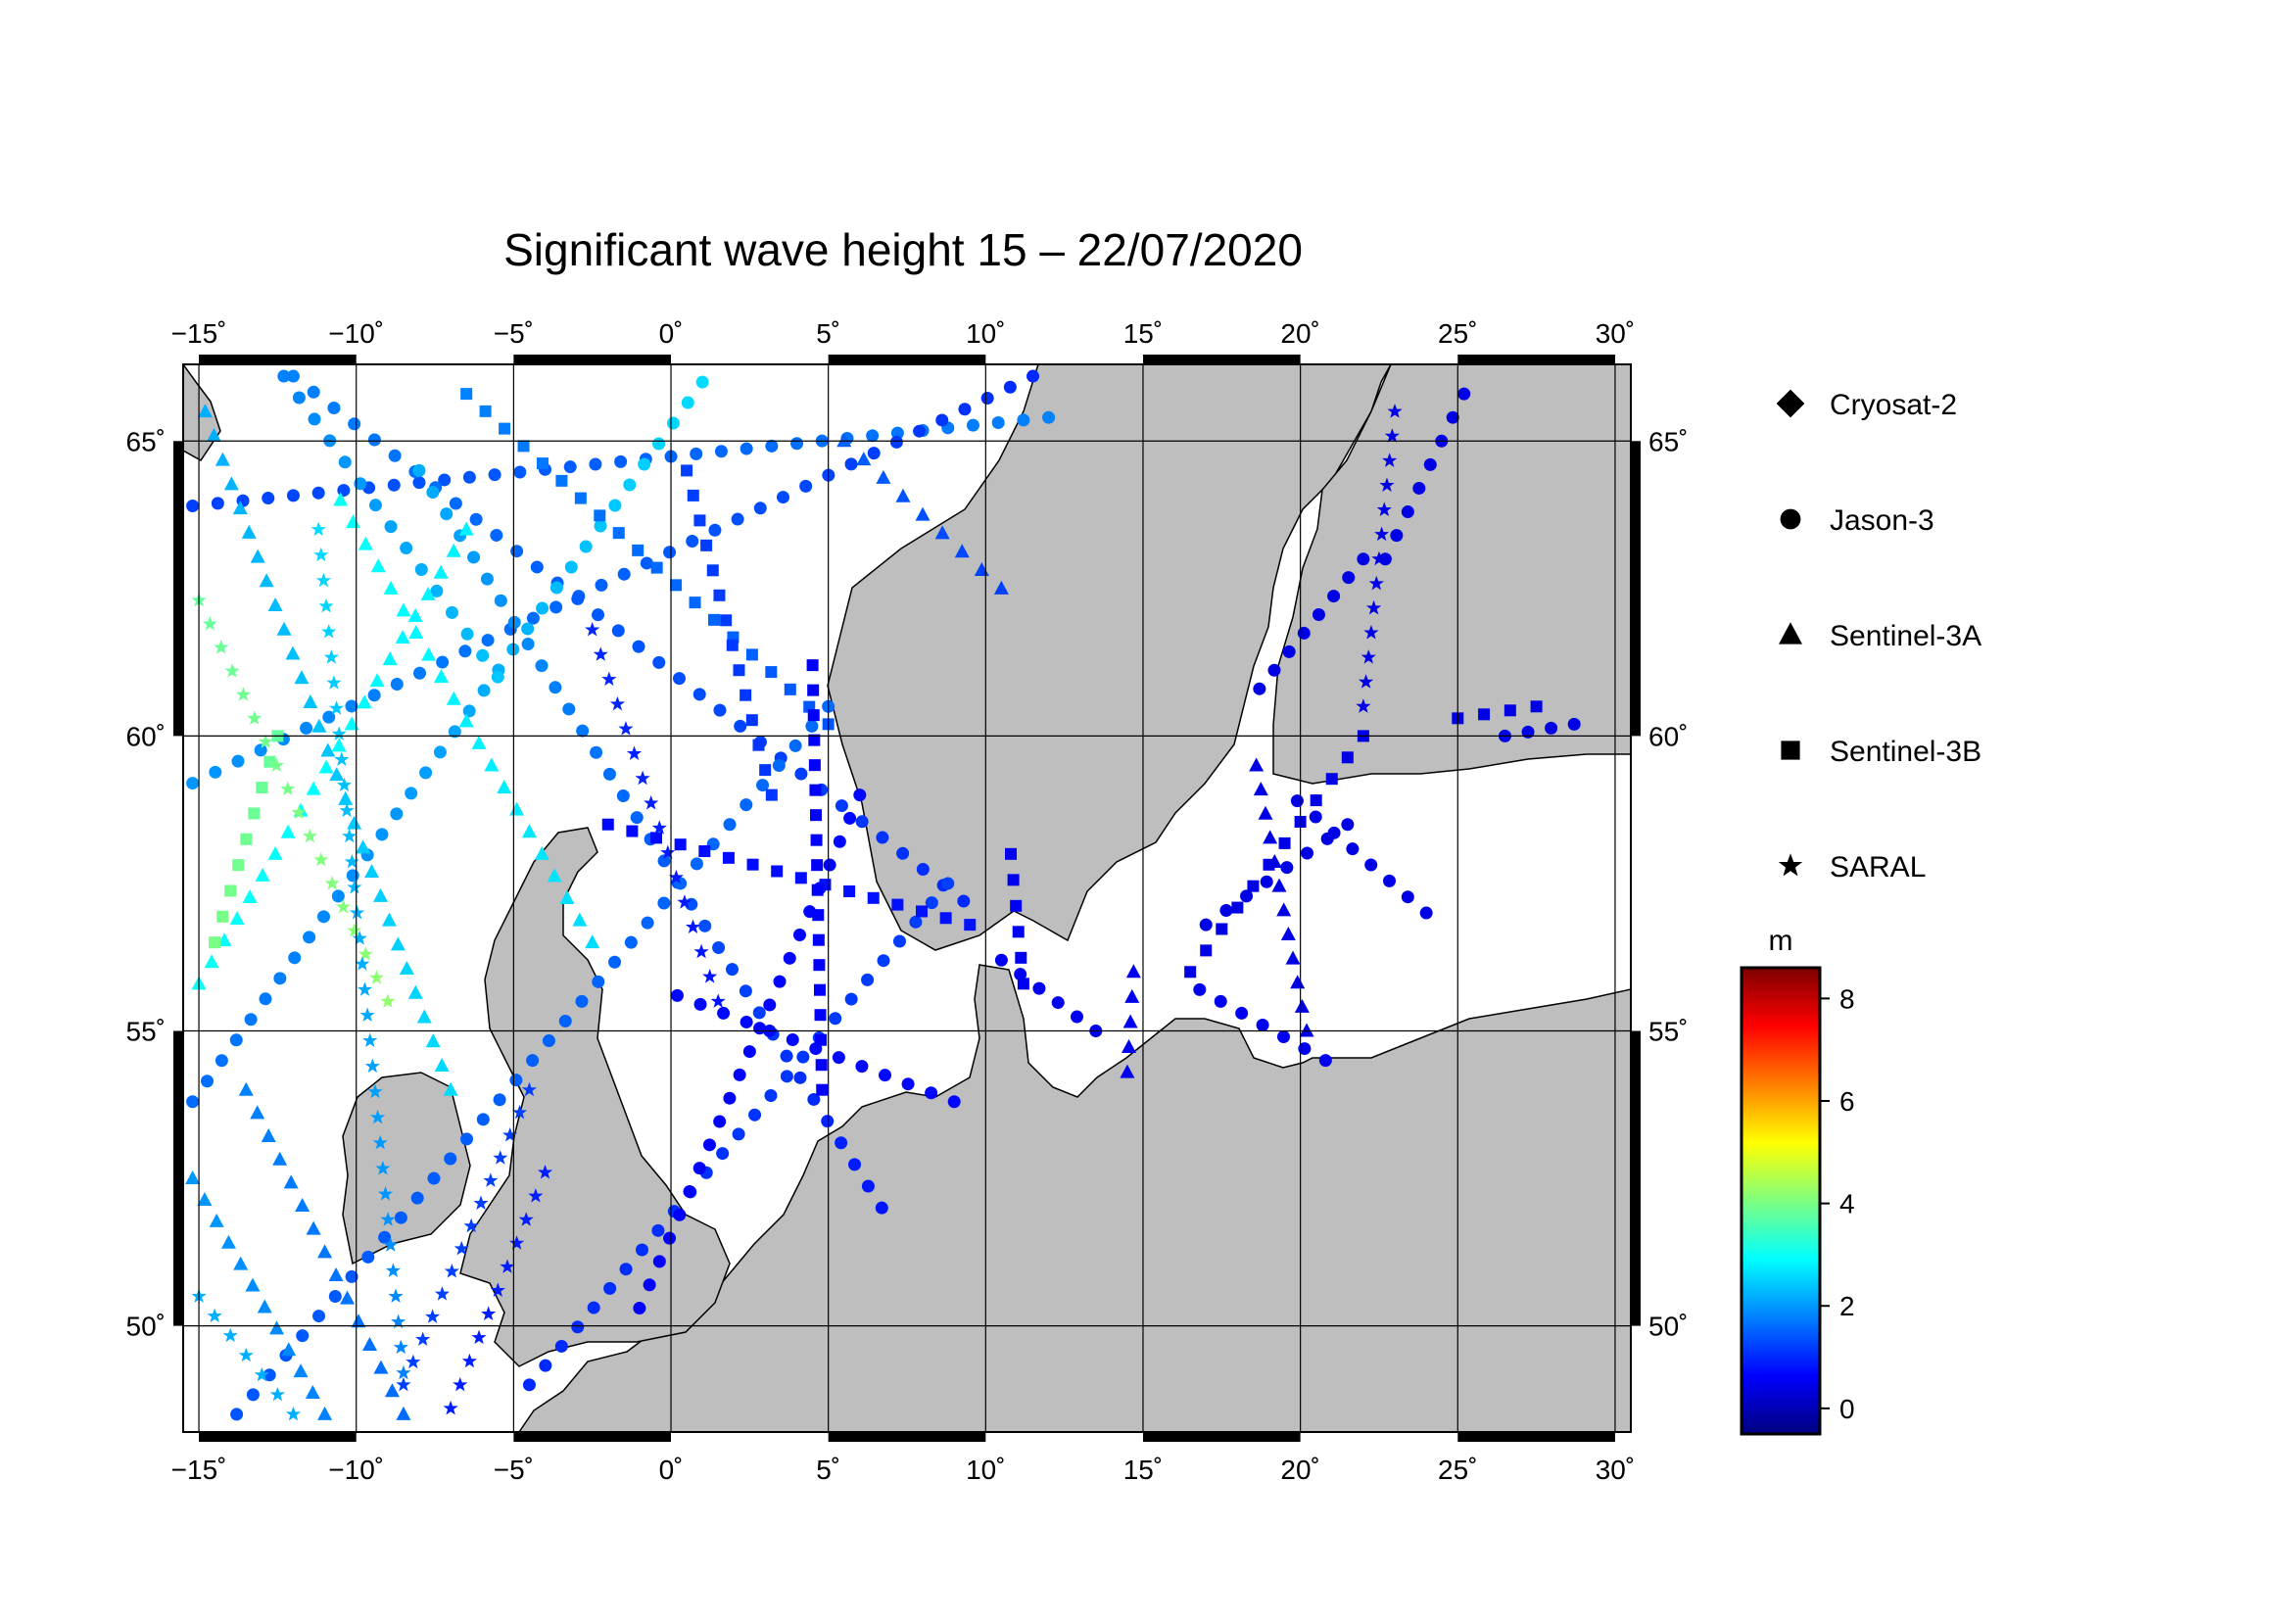 The height and width of the screenshot is (1624, 2291). I want to click on colorbar-tick-label: 8, so click(1847, 998).